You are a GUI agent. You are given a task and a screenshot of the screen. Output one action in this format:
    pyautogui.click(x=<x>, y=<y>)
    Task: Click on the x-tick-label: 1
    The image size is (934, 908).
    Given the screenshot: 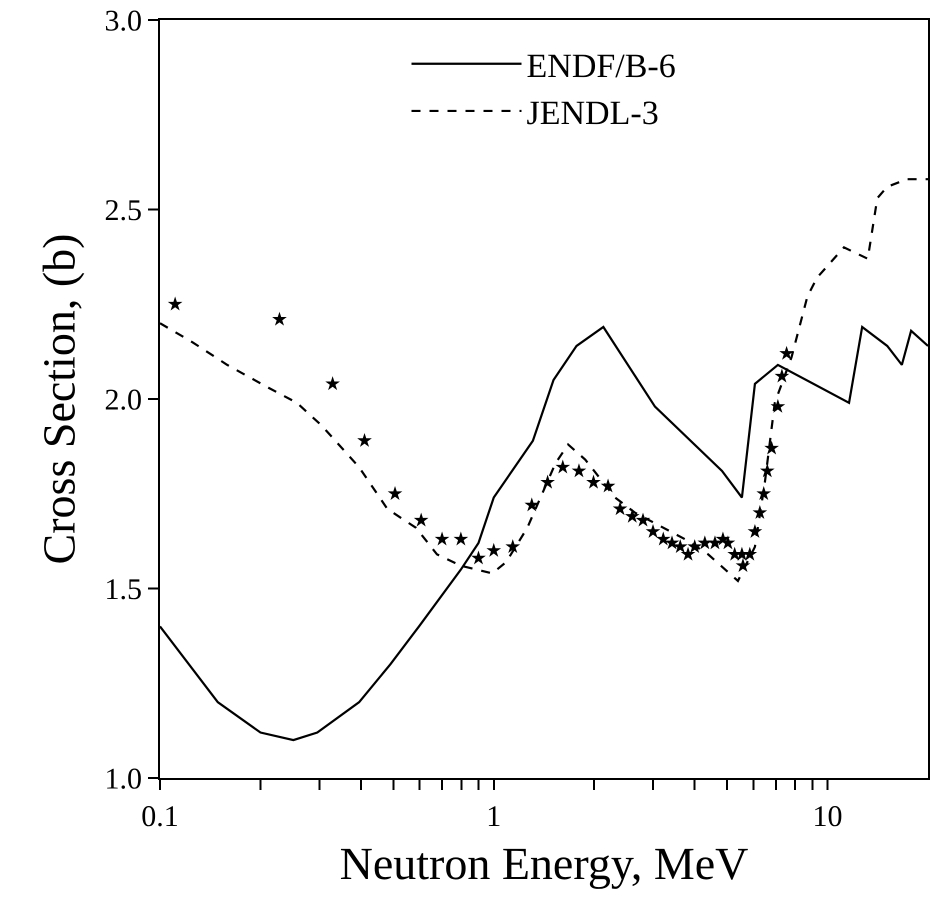 What is the action you would take?
    pyautogui.click(x=494, y=816)
    